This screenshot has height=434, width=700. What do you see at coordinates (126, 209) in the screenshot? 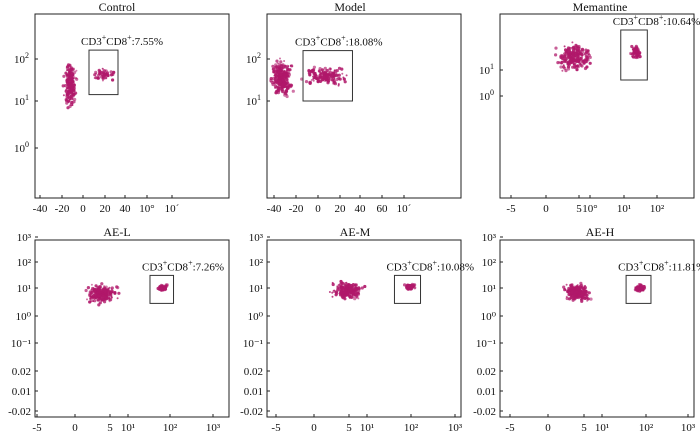
I see `x-tick-label: 40` at bounding box center [126, 209].